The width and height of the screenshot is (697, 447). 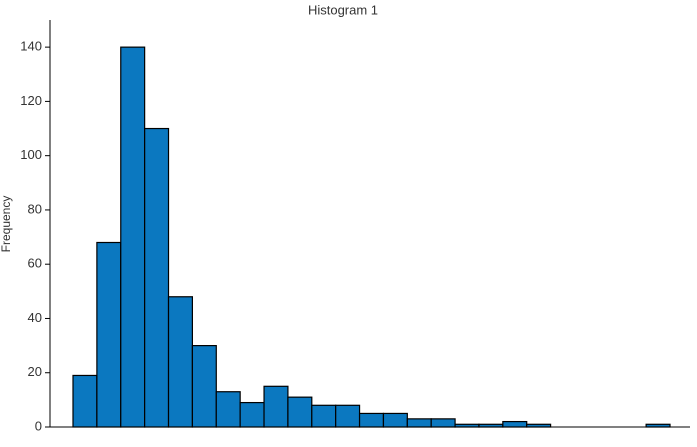 I want to click on y-tick-label: 140, so click(x=31, y=46).